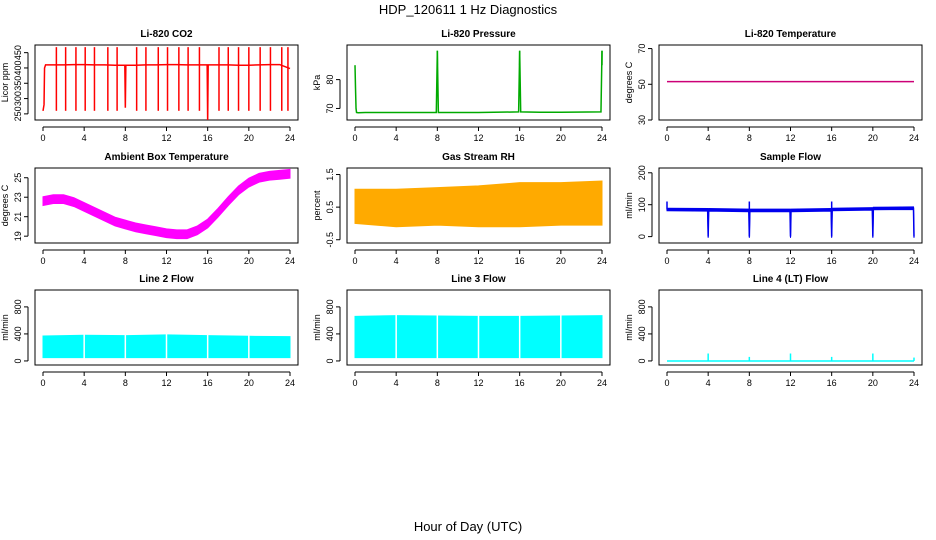  Describe the element at coordinates (642, 172) in the screenshot. I see `y-tick-label: 200` at that location.